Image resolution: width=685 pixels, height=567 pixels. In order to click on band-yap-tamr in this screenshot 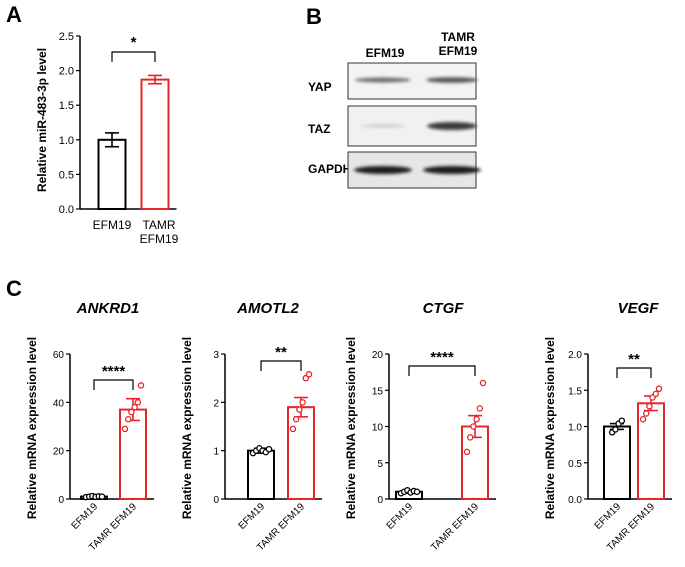, I will do `click(452, 80)`.